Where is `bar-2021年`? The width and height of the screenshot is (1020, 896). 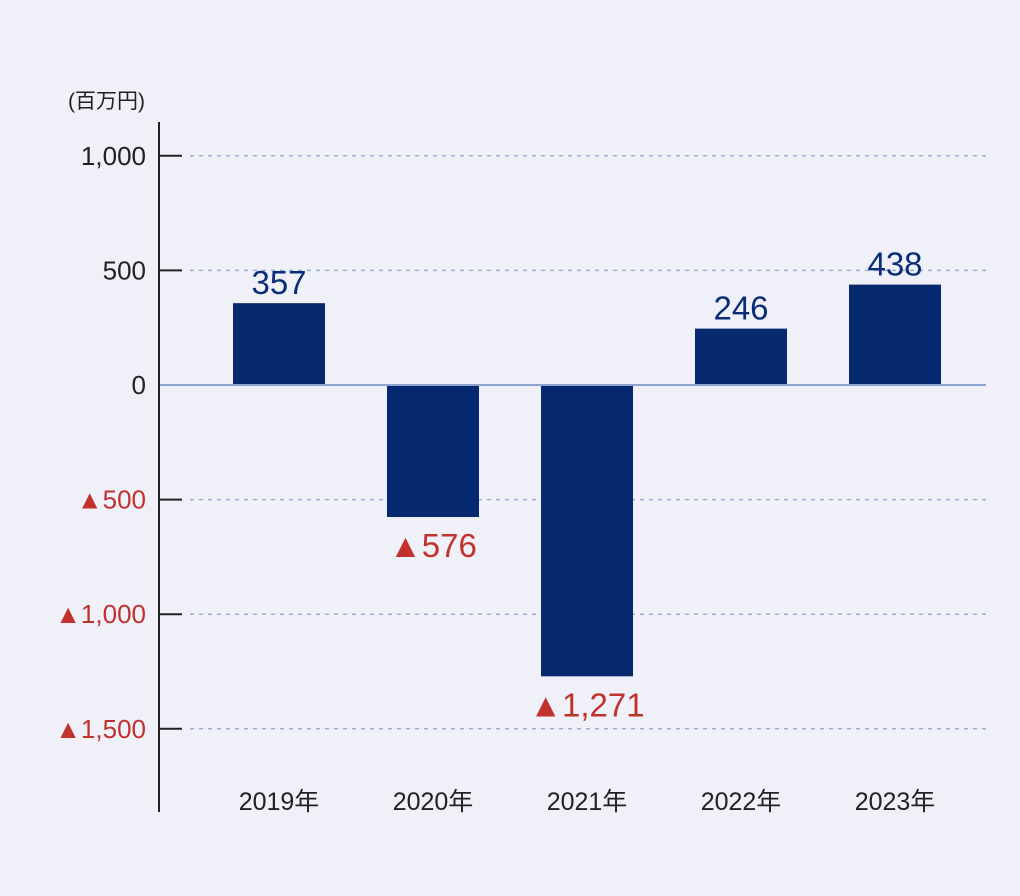 bar-2021年 is located at coordinates (587, 531).